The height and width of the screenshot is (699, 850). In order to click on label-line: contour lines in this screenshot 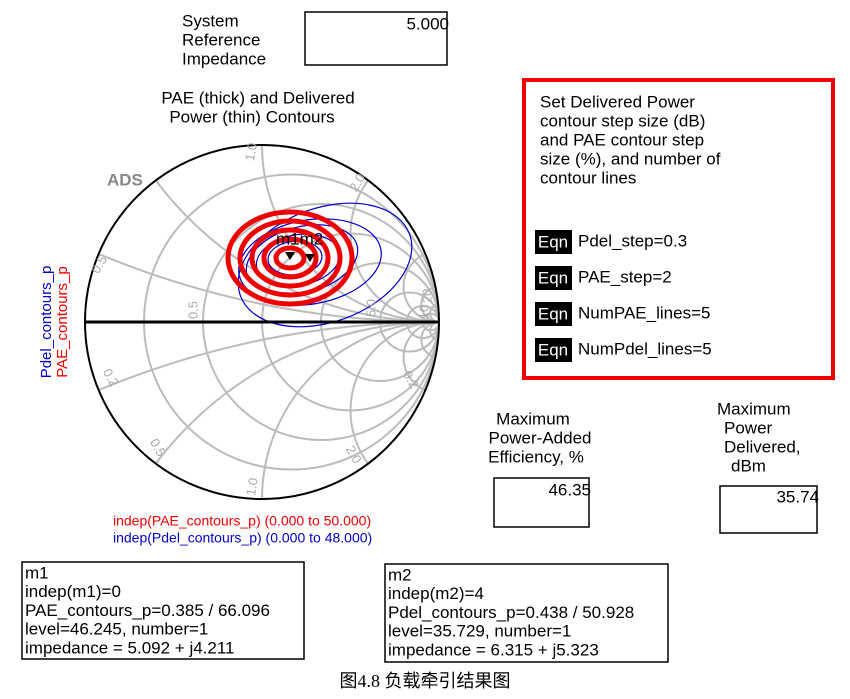, I will do `click(588, 177)`.